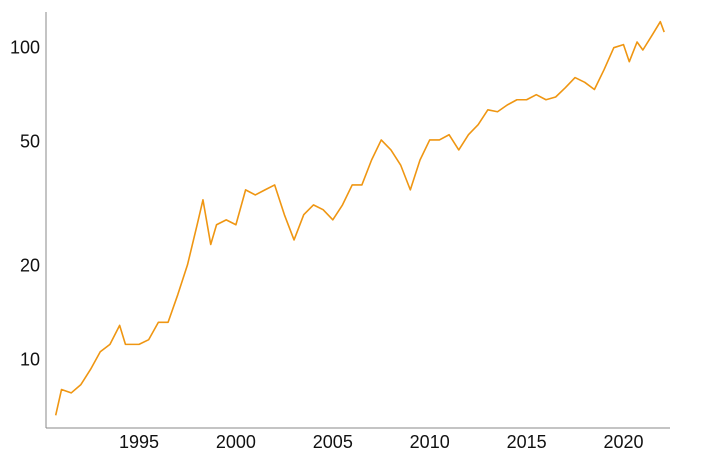 This screenshot has width=707, height=458. What do you see at coordinates (30, 360) in the screenshot?
I see `y-tick-label: 10` at bounding box center [30, 360].